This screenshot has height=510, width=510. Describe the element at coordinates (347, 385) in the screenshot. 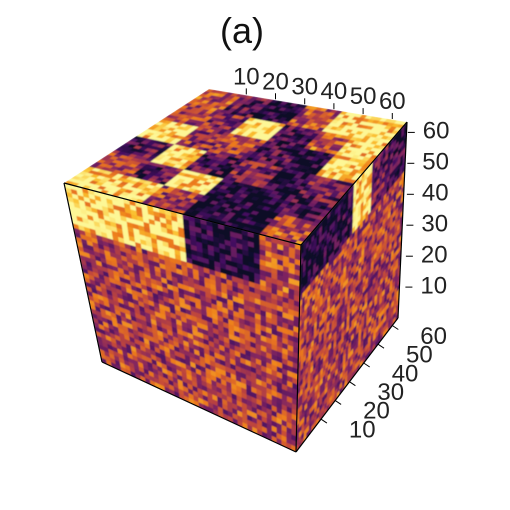

I see `cube-edge` at that location.